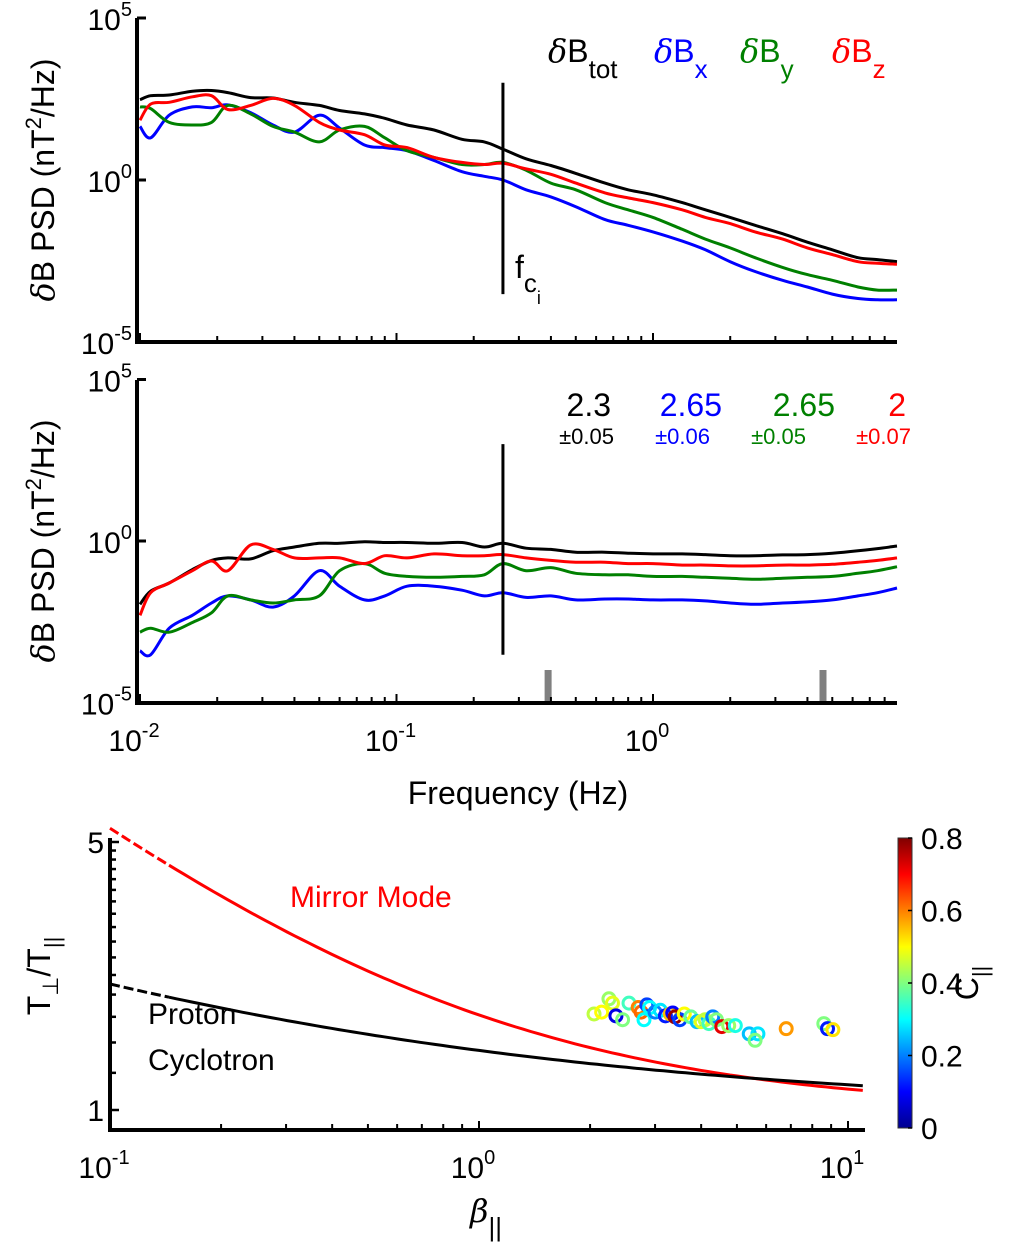 Image resolution: width=1020 pixels, height=1247 pixels. I want to click on colorbar-tick-label: 0.4, so click(942, 984).